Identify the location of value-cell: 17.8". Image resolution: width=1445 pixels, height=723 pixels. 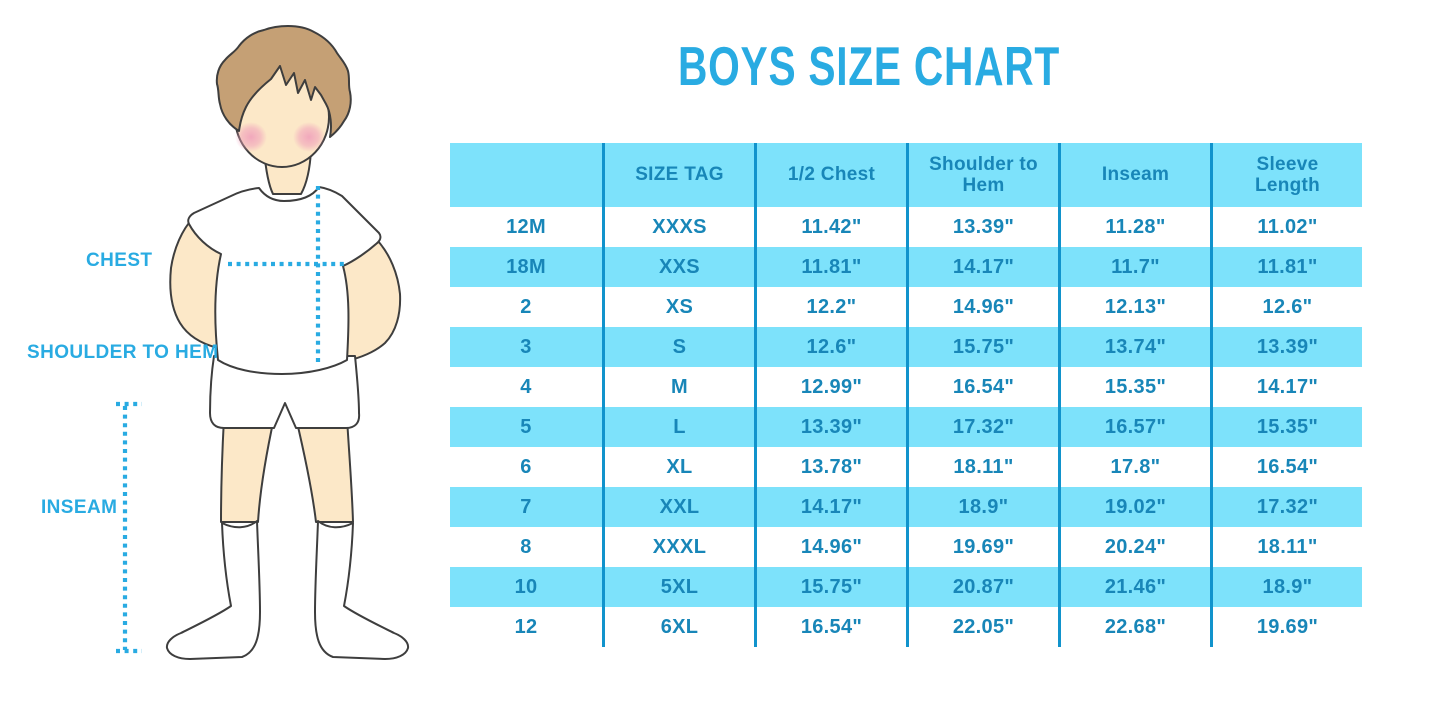
(1134, 467).